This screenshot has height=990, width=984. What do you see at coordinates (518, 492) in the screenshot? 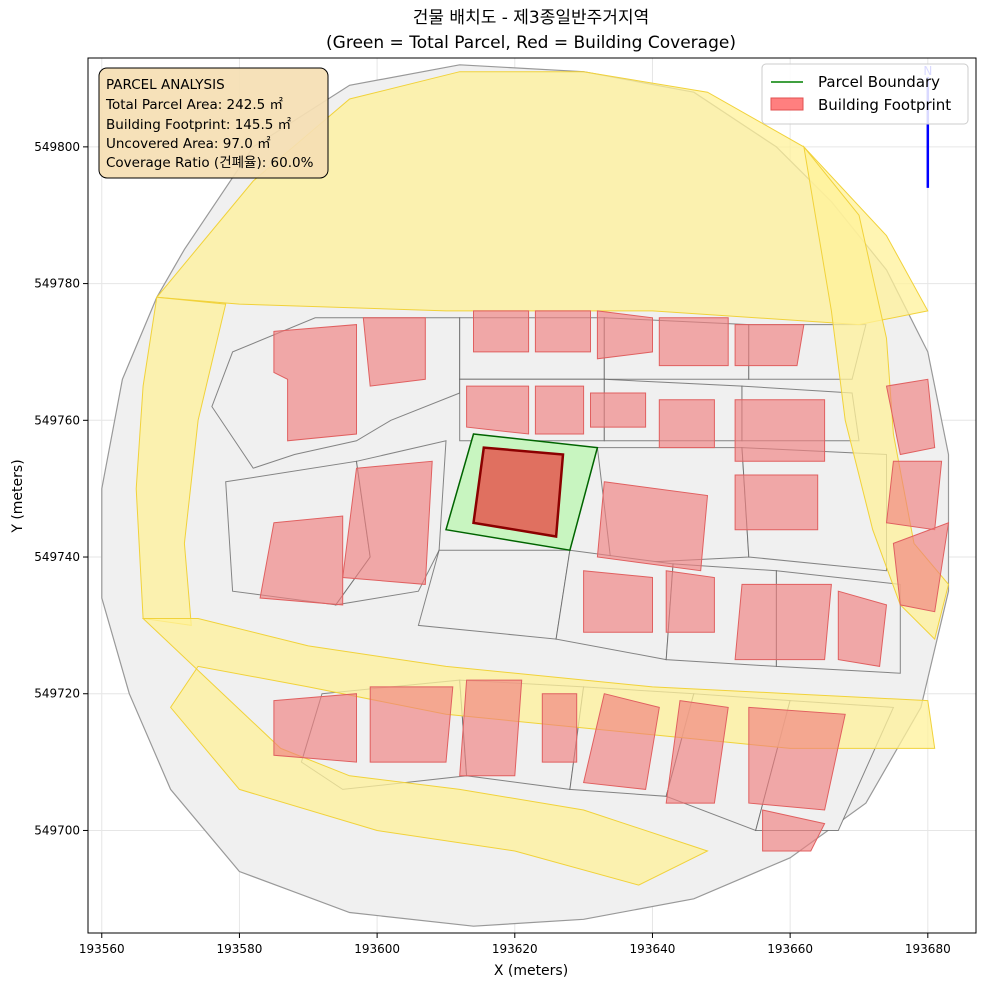
I see `target-building` at bounding box center [518, 492].